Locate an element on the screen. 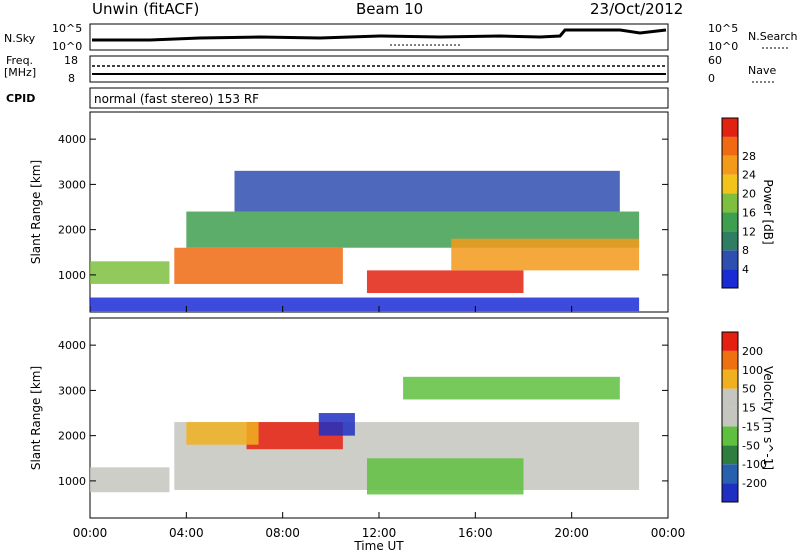  cpid-text: normal (fast stereo) 153 RF is located at coordinates (176, 99).